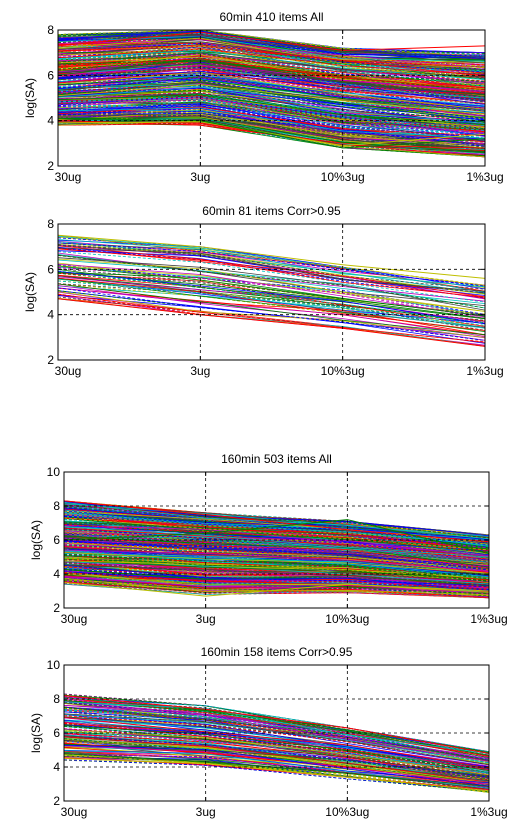 The height and width of the screenshot is (836, 528). I want to click on chart-title: 160min 158 items Corr>0.95, so click(277, 652).